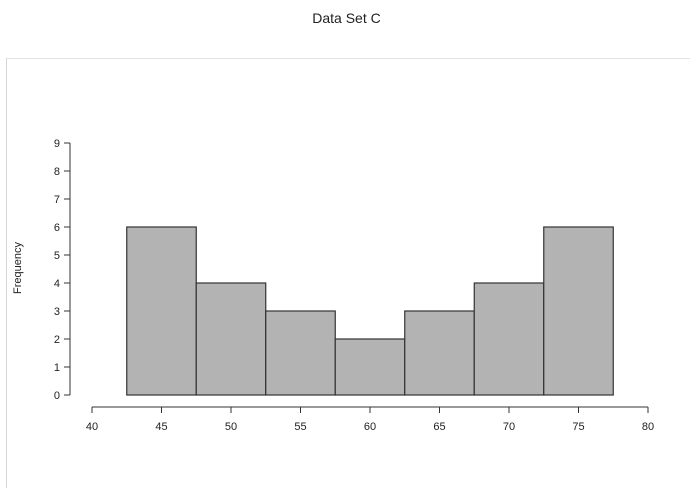 Image resolution: width=693 pixels, height=490 pixels. Describe the element at coordinates (57, 284) in the screenshot. I see `y-tick-label-4: 4` at that location.